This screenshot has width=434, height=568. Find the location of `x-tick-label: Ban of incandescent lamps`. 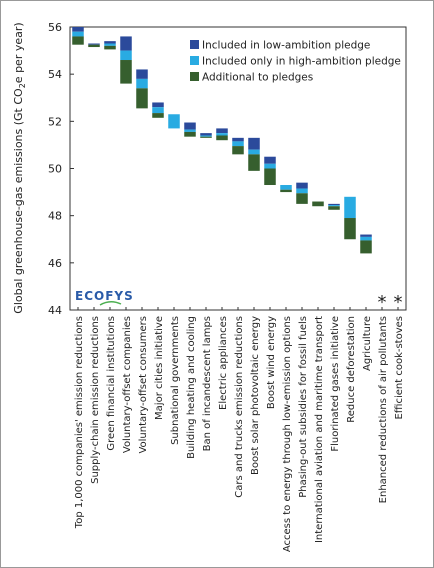

x-tick-label: Ban of incandescent lamps is located at coordinates (207, 383).